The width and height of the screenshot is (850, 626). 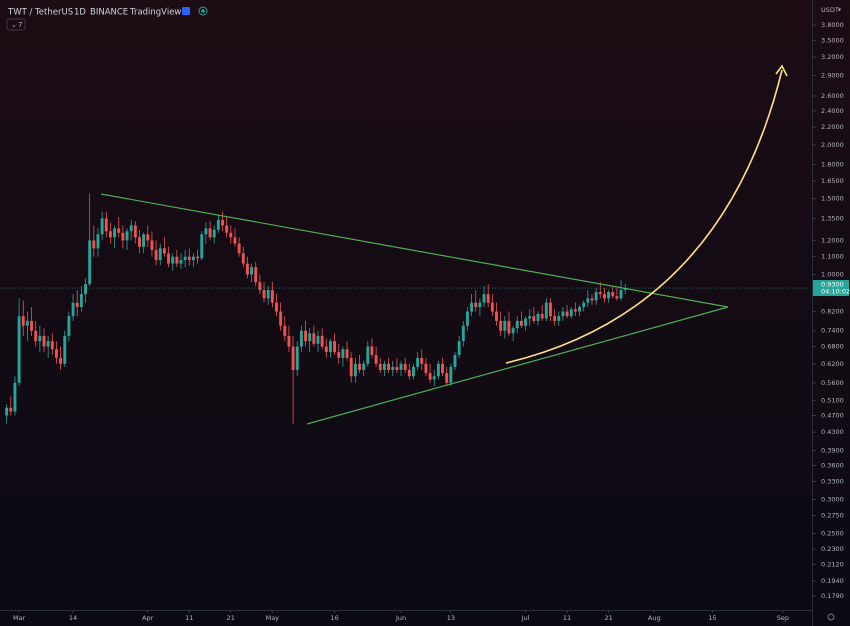 I want to click on status-dot, so click(x=203, y=11).